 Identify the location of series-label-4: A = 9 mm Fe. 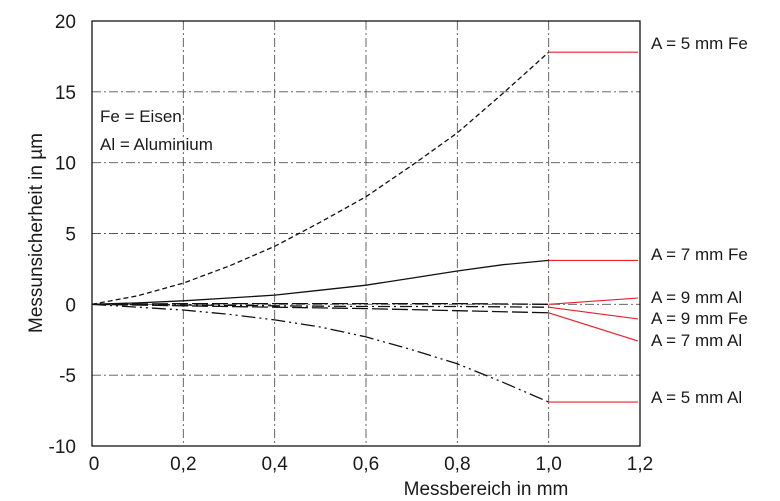
(699, 318).